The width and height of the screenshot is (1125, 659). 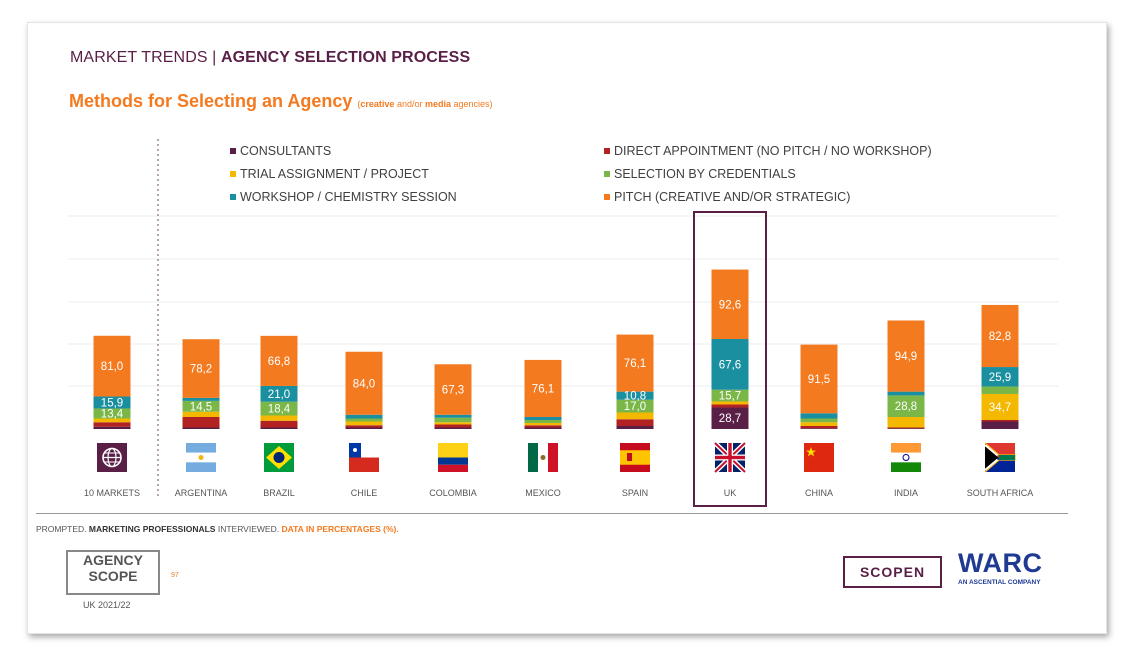 I want to click on brazil-flag, so click(x=279, y=457).